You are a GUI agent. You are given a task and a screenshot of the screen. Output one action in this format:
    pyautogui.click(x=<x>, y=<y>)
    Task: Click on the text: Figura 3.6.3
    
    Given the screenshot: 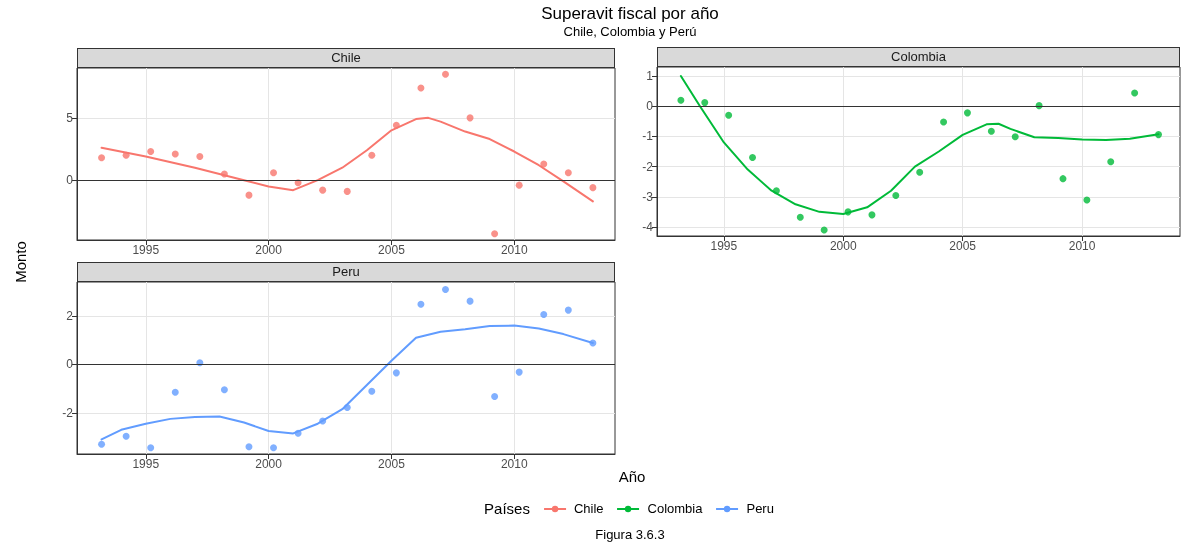 What is the action you would take?
    pyautogui.click(x=630, y=534)
    